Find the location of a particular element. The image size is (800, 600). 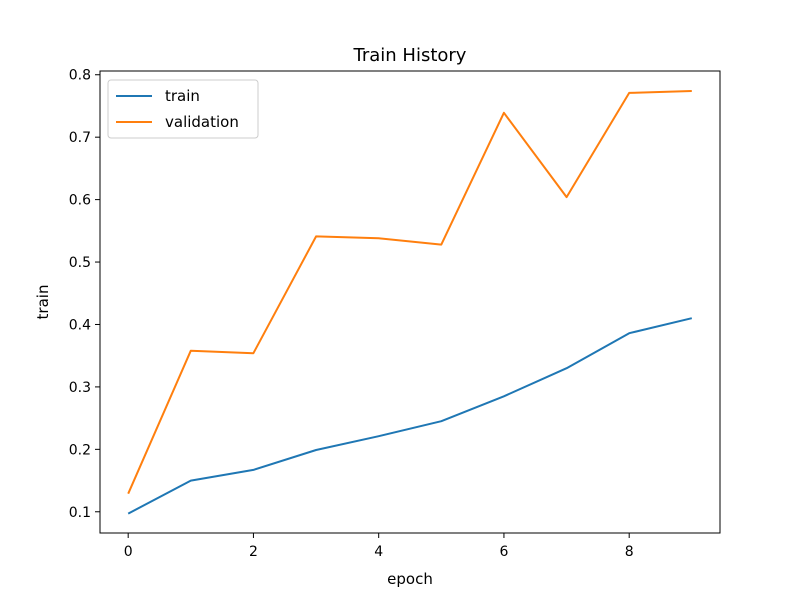

y-tick-label: 0.4 is located at coordinates (80, 325).